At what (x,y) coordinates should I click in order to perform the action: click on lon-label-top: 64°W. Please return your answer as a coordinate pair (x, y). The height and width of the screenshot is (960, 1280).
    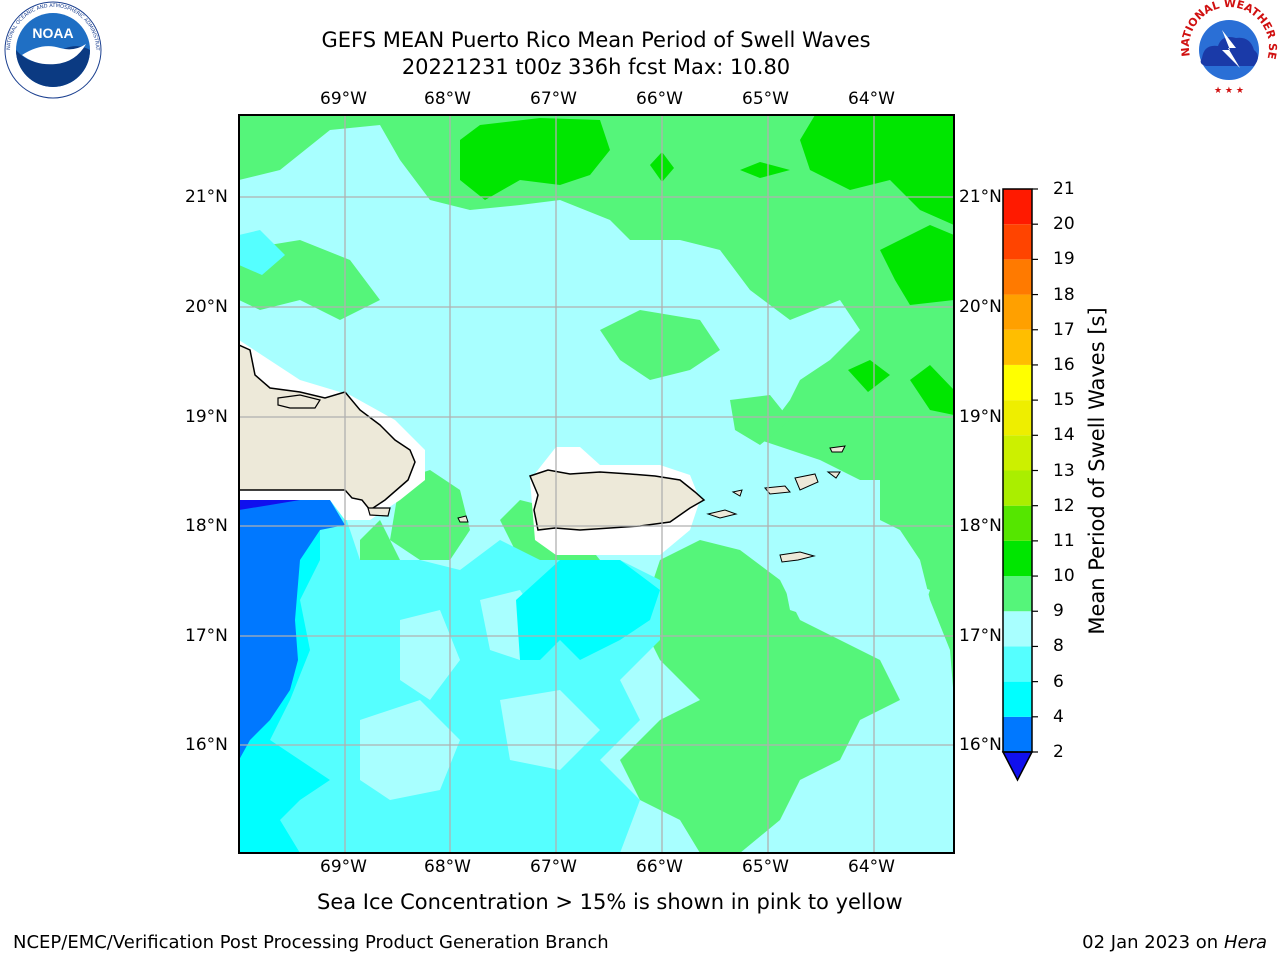
    Looking at the image, I should click on (871, 99).